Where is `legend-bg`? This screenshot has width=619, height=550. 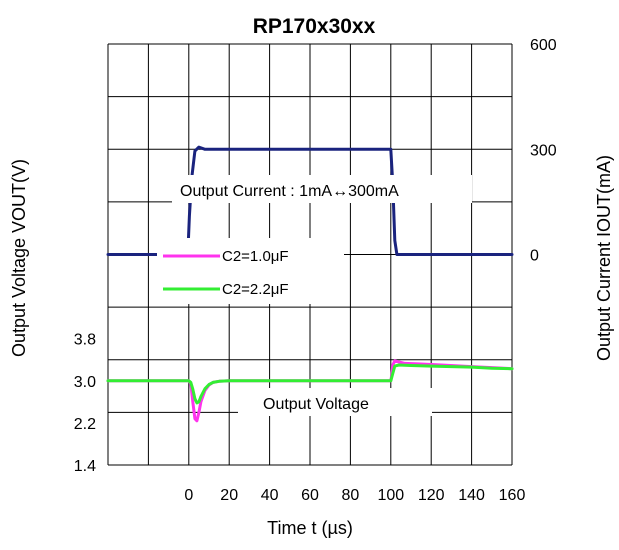
legend-bg is located at coordinates (250, 271).